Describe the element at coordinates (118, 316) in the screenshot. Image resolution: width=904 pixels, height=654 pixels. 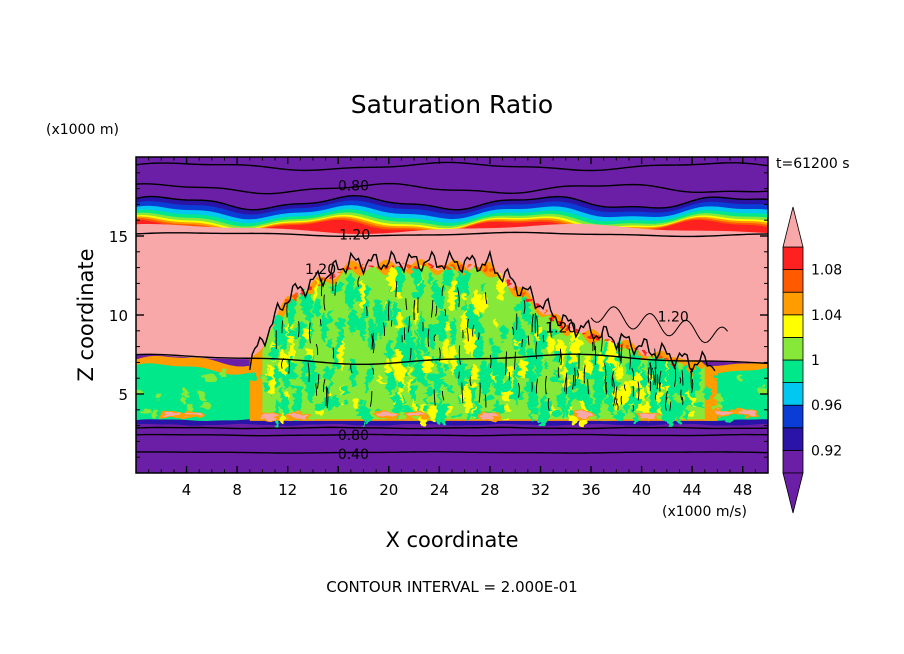
I see `y-tick-label: 10` at that location.